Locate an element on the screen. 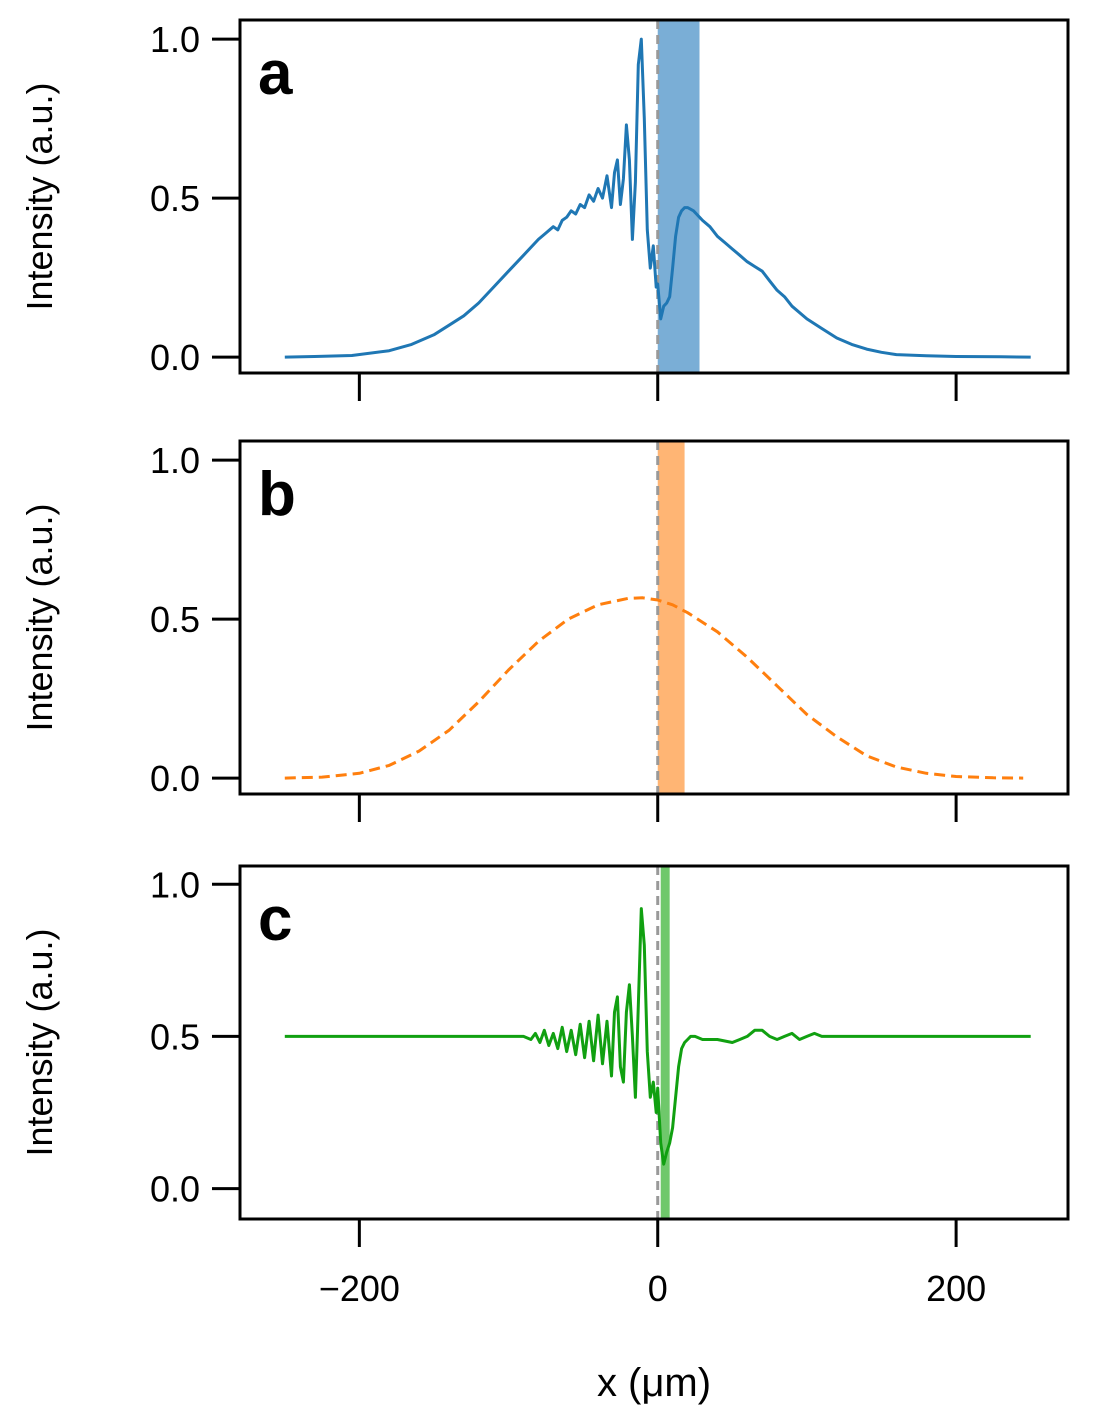  panel-label: c is located at coordinates (275, 919).